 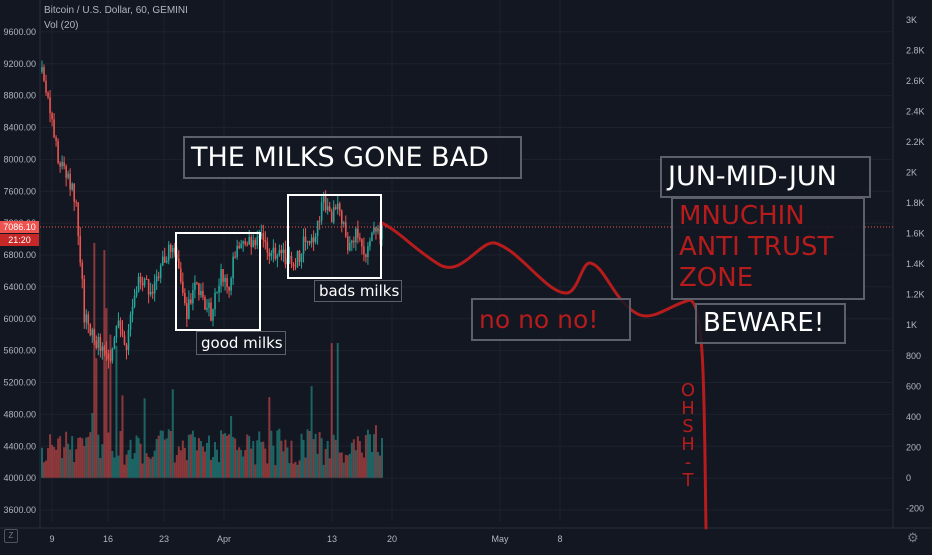 I want to click on price-tick-label: 8000.00, so click(x=19, y=159).